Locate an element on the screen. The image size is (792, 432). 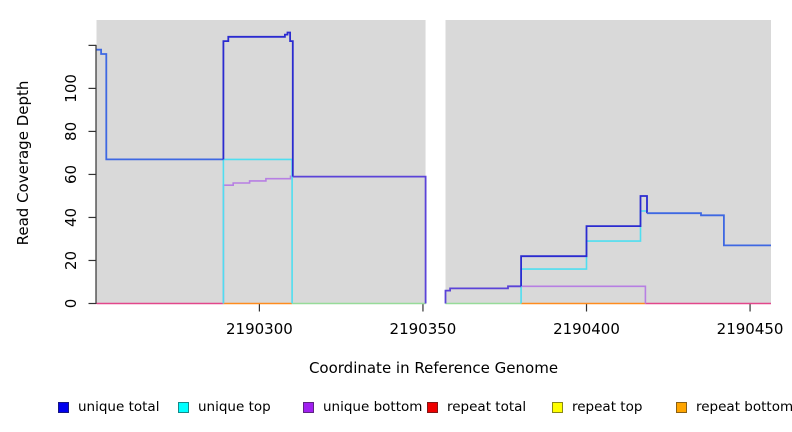
legend-item-repeat-bottom: repeat bottom is located at coordinates (734, 407).